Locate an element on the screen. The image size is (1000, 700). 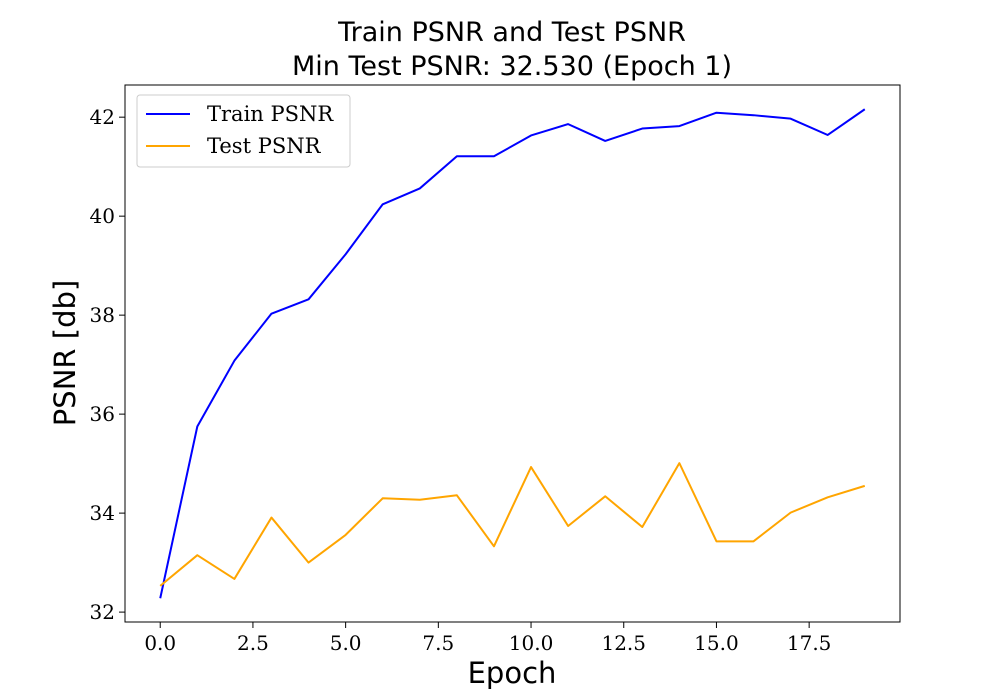
x-axis: 0.0 2.5 5.0 7.5 10.0 12.5 15.0 17.5 is located at coordinates (487, 638).